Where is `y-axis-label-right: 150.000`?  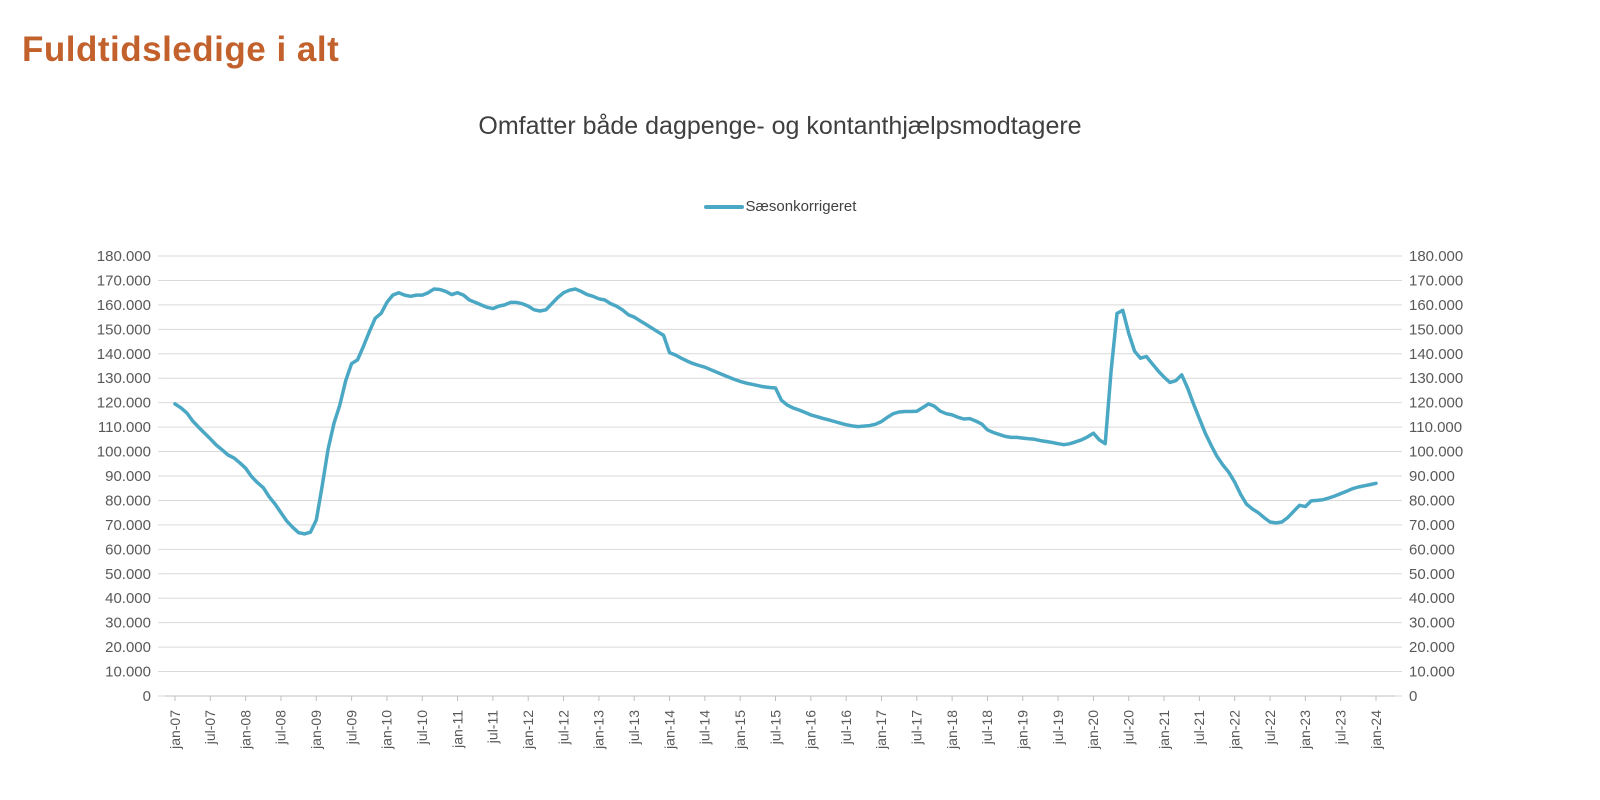
y-axis-label-right: 150.000 is located at coordinates (1436, 329).